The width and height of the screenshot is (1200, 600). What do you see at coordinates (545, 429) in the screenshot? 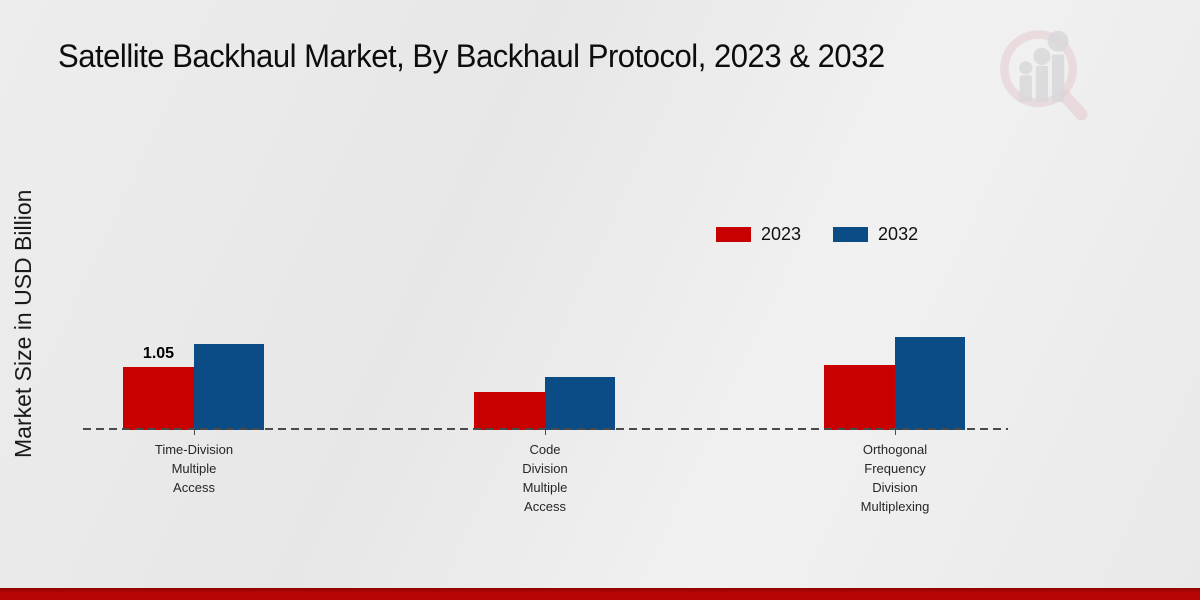
I see `x-axis-baseline` at bounding box center [545, 429].